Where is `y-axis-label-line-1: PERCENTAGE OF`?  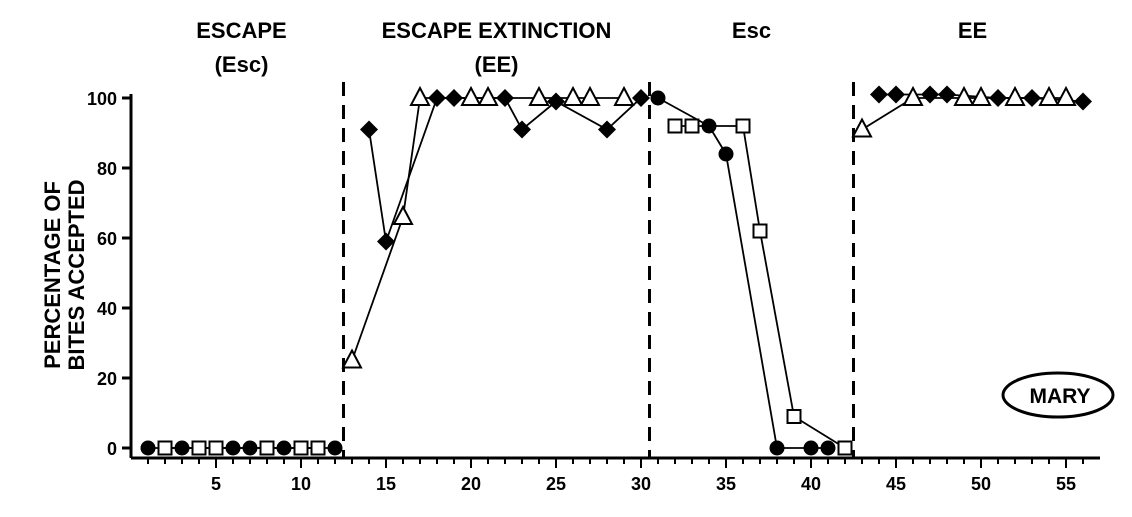
y-axis-label-line-1: PERCENTAGE OF is located at coordinates (52, 275).